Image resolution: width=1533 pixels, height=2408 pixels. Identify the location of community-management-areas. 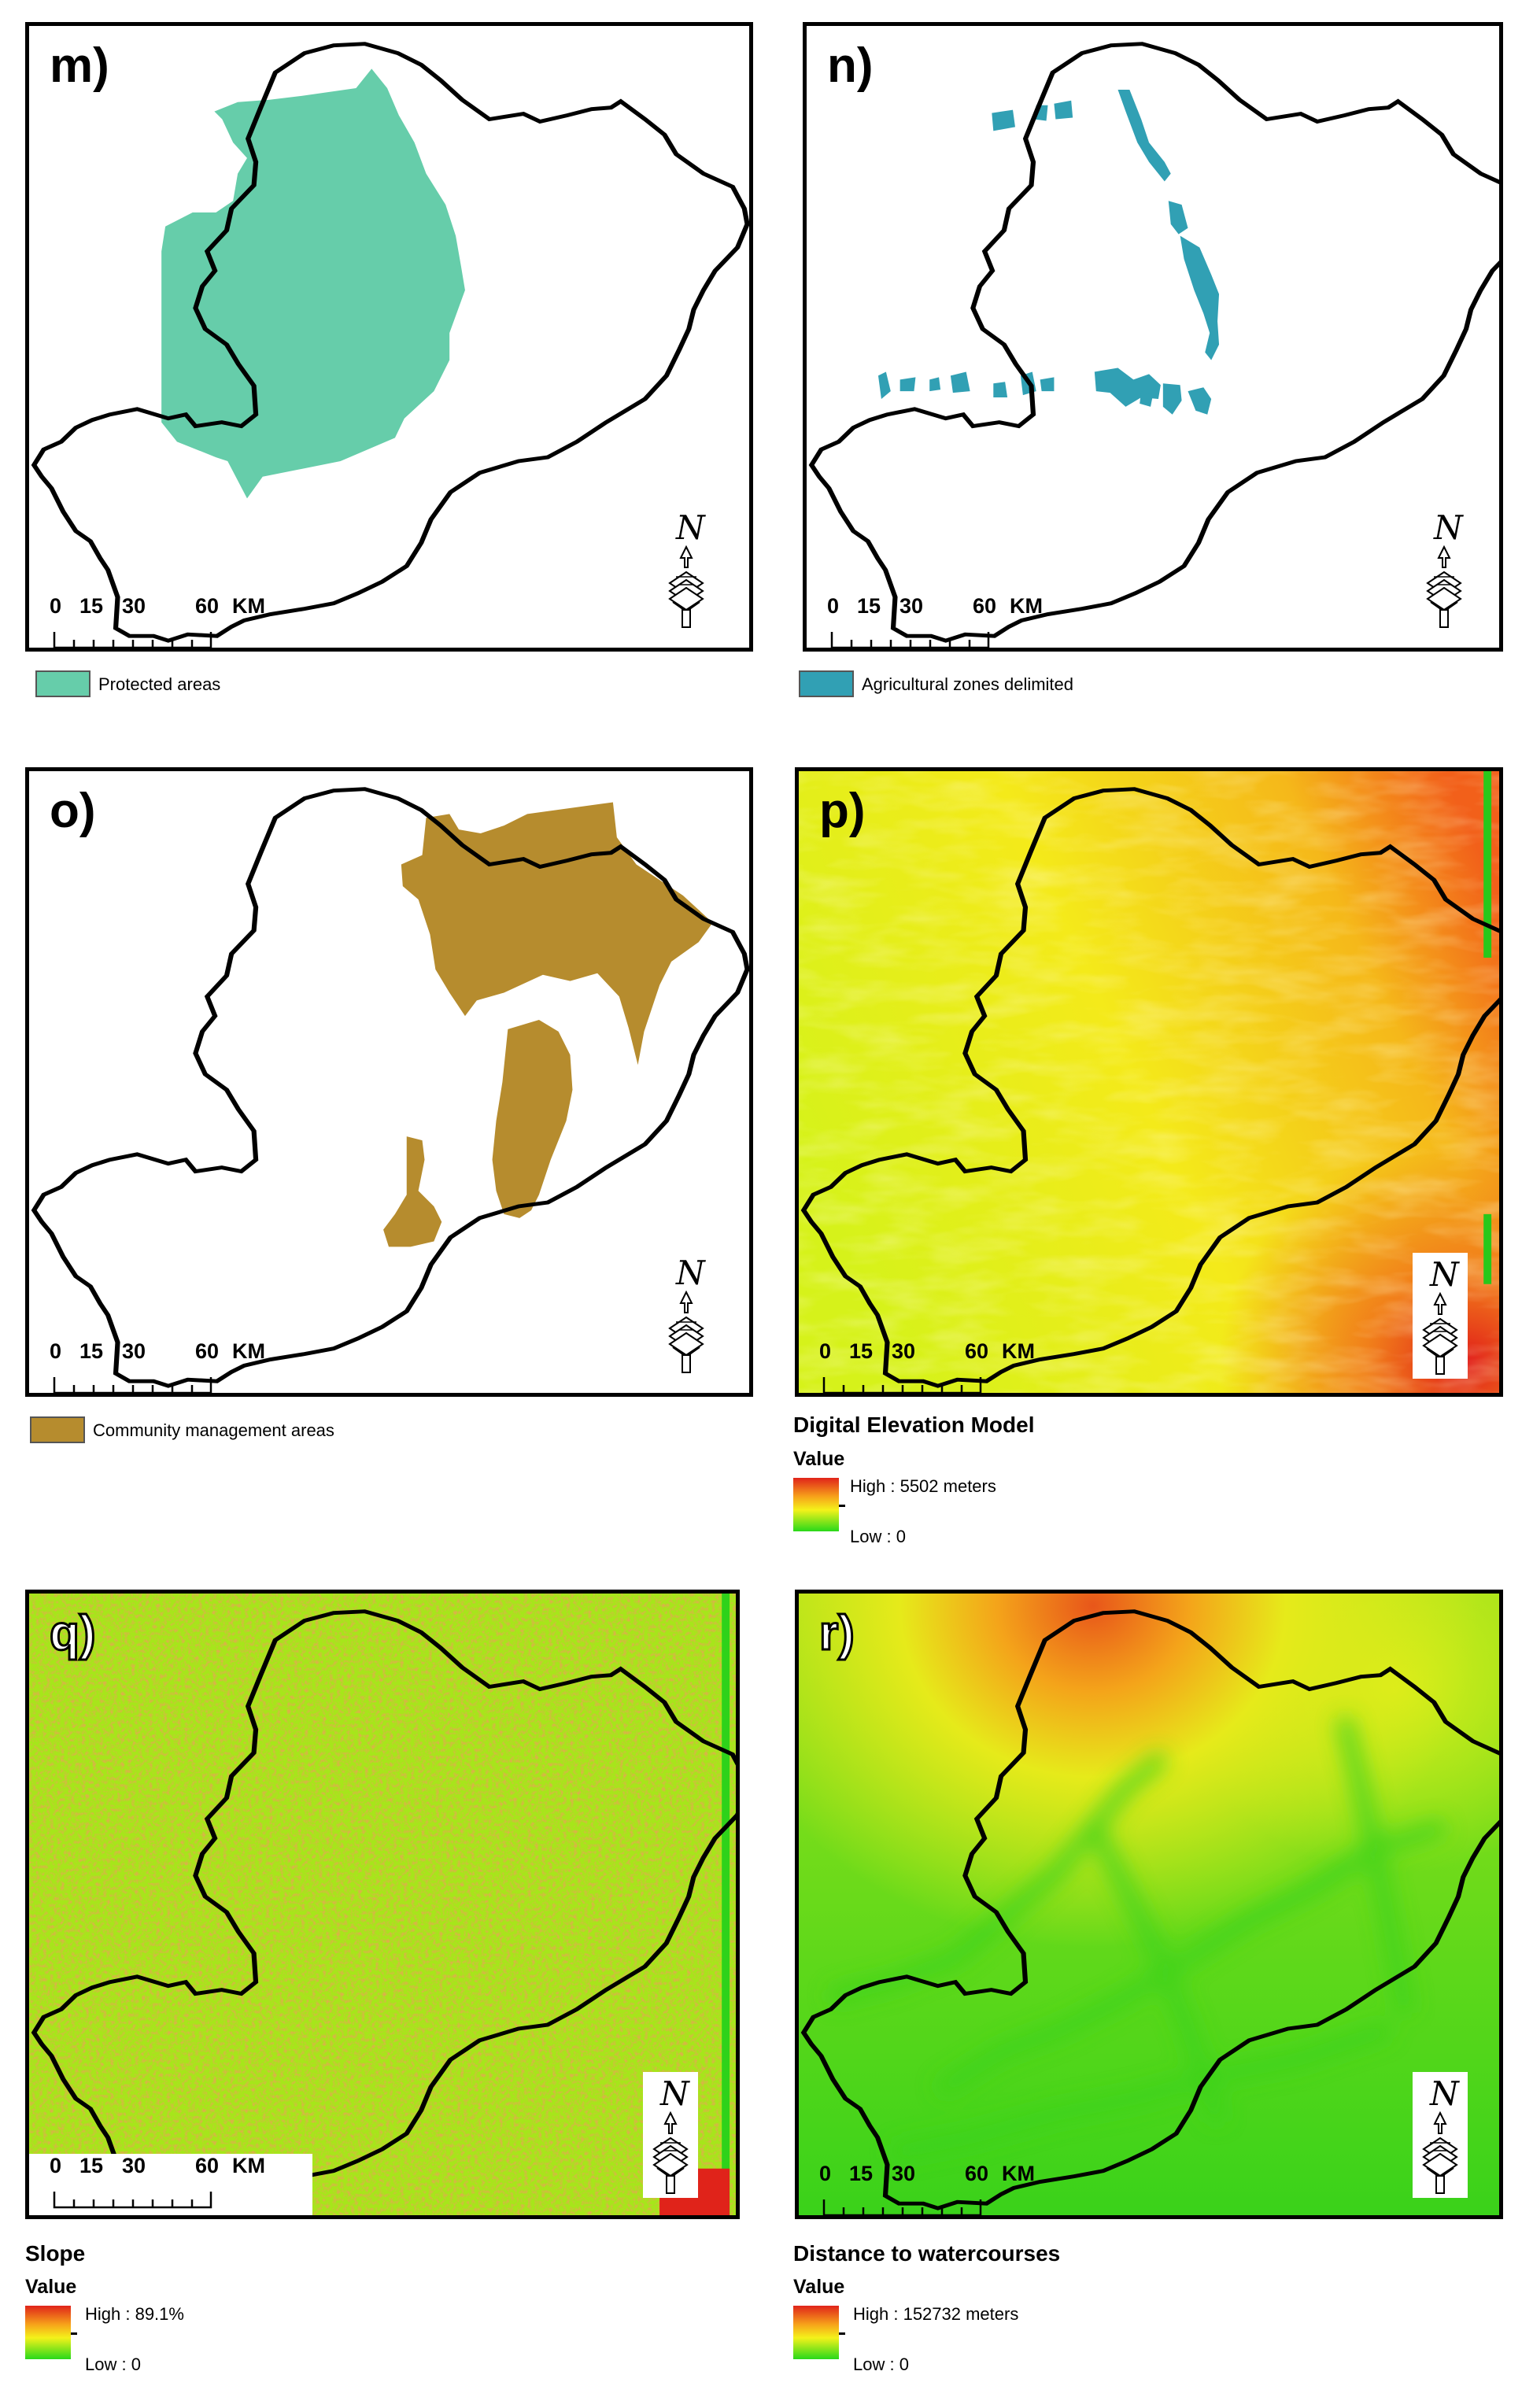
(548, 1024).